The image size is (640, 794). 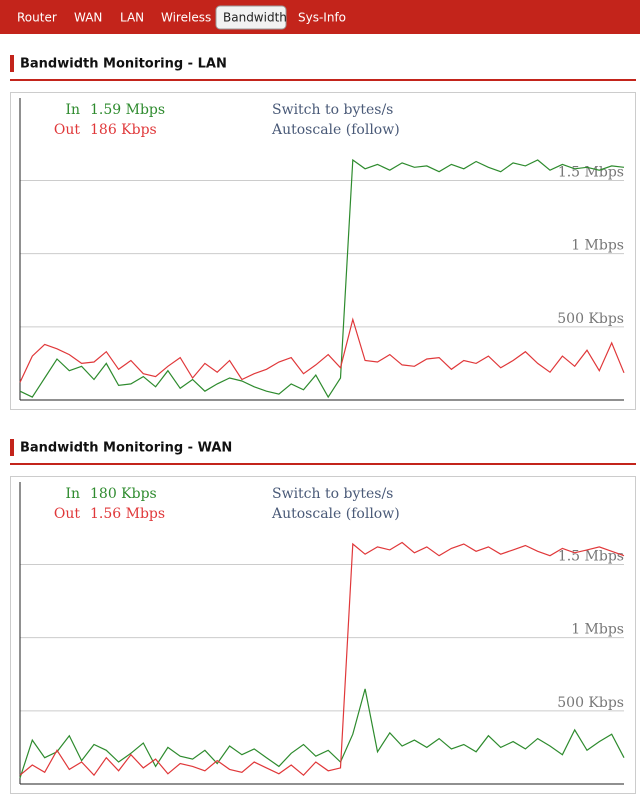 I want to click on legend-value: 1.56 Mbps, so click(x=127, y=514).